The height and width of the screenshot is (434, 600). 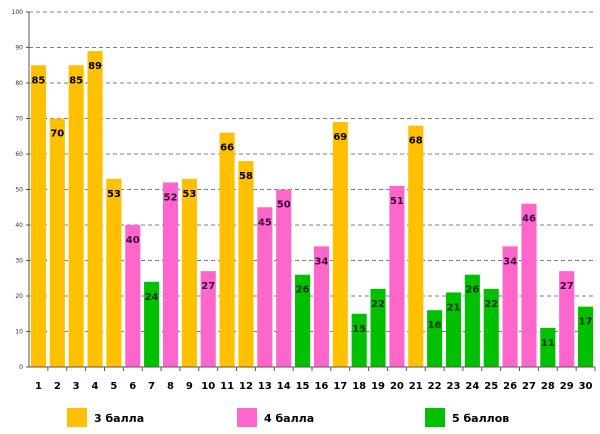 I want to click on data-label: 52, so click(x=171, y=197).